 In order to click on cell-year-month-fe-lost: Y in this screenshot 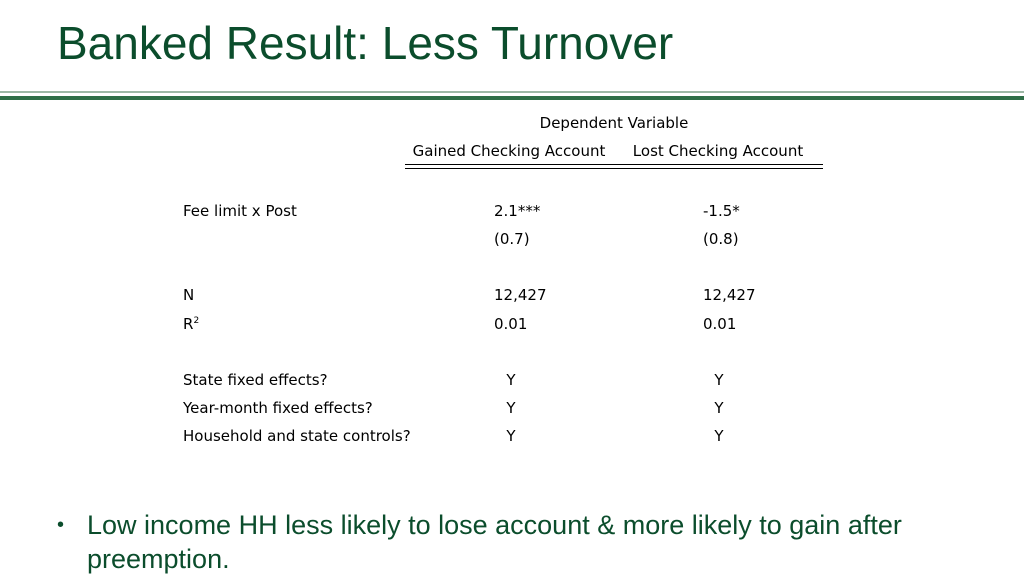, I will do `click(719, 408)`.